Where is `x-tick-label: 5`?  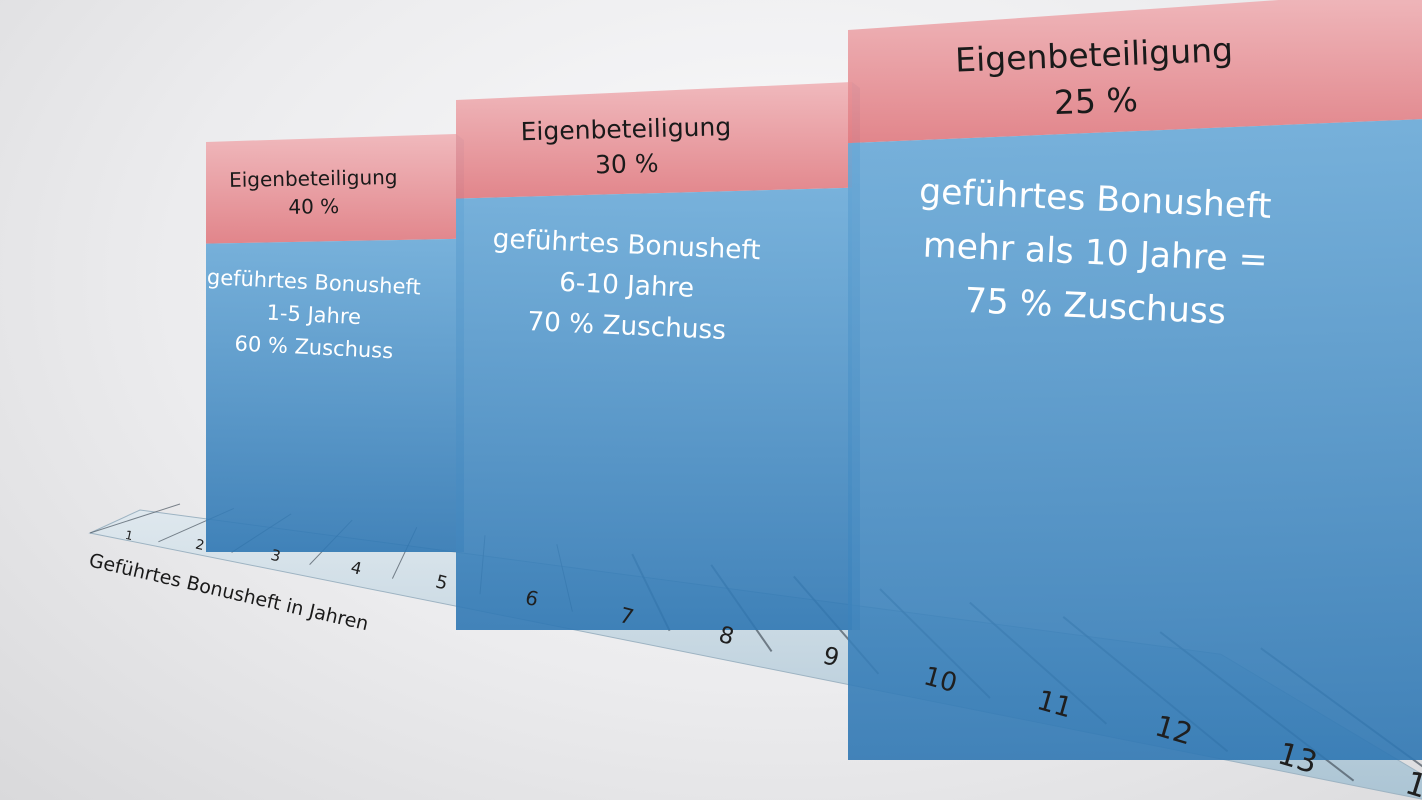
x-tick-label: 5 is located at coordinates (441, 583).